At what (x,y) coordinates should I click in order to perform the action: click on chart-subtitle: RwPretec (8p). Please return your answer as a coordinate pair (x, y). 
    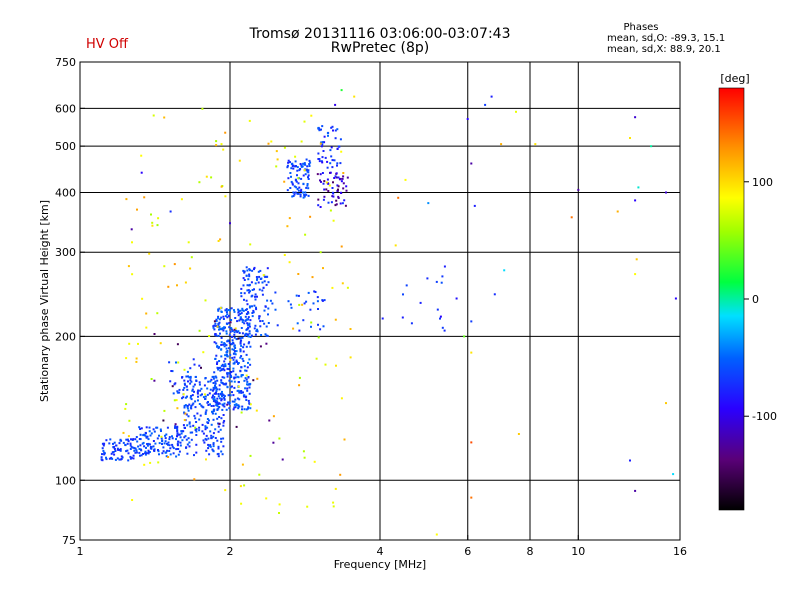
    Looking at the image, I should click on (380, 48).